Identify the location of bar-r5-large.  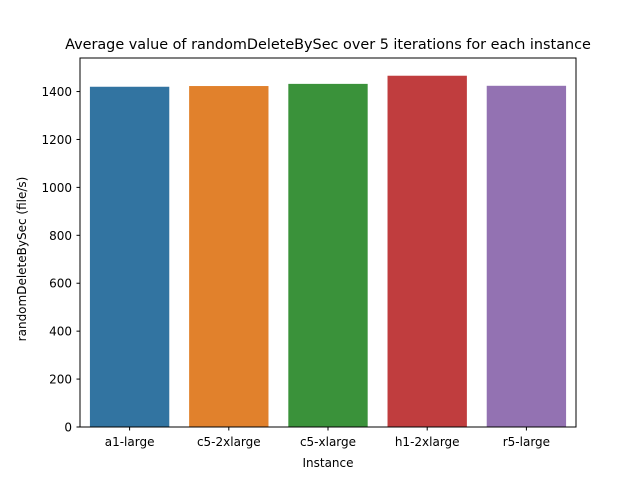
(526, 256).